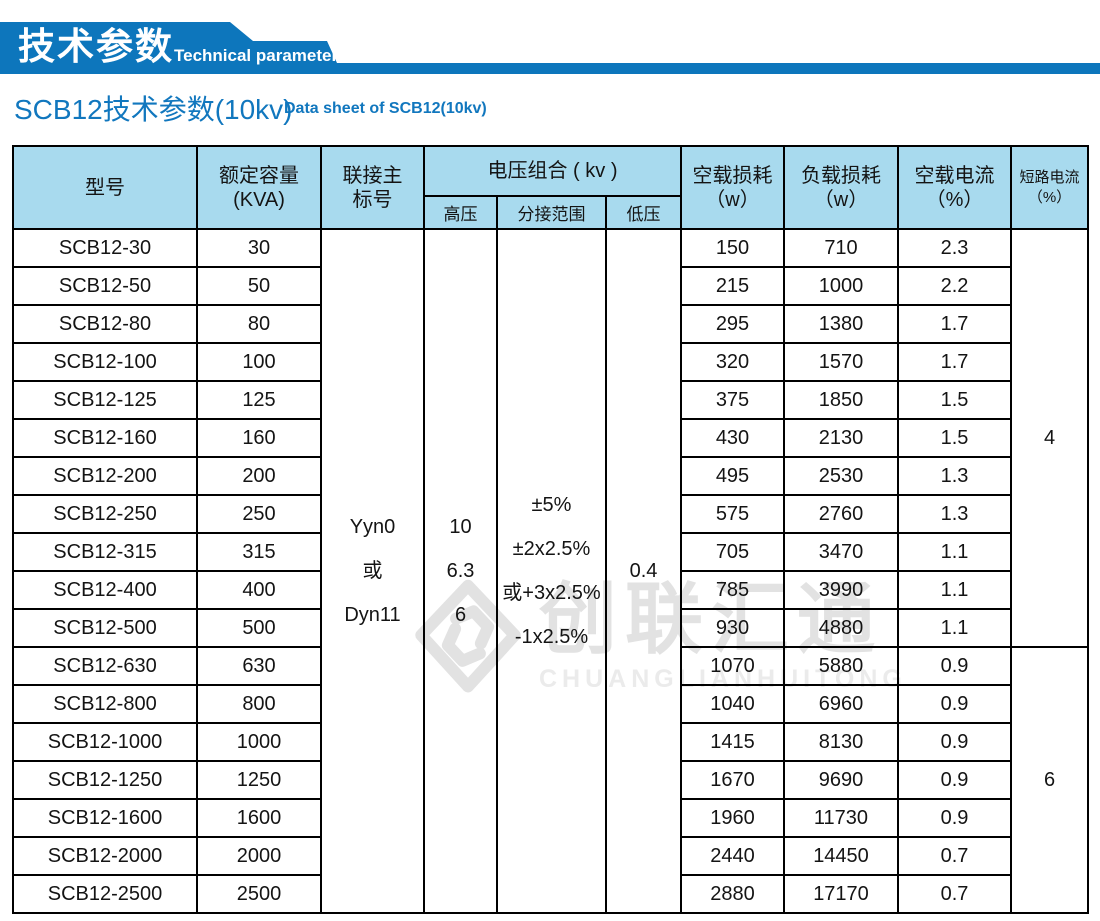  I want to click on no-load-loss-cell: 1960, so click(732, 818).